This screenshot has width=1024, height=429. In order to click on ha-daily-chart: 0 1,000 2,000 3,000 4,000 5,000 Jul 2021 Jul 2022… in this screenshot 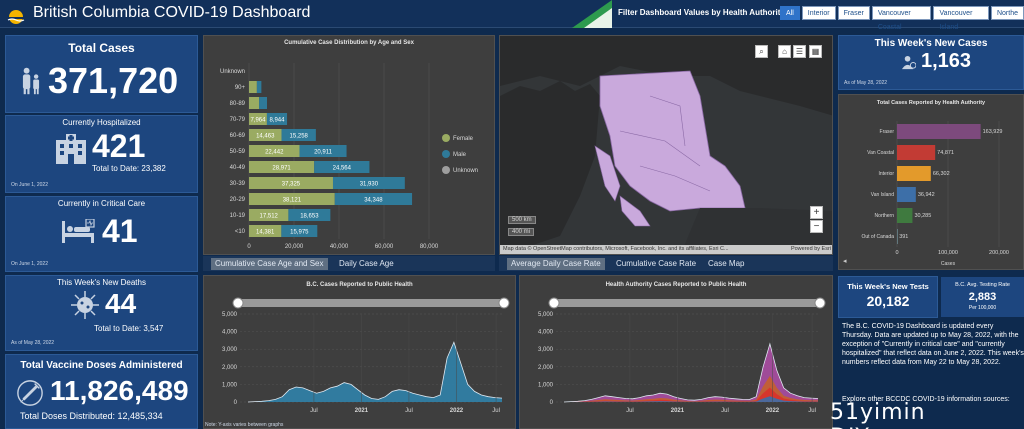, I will do `click(682, 355)`.